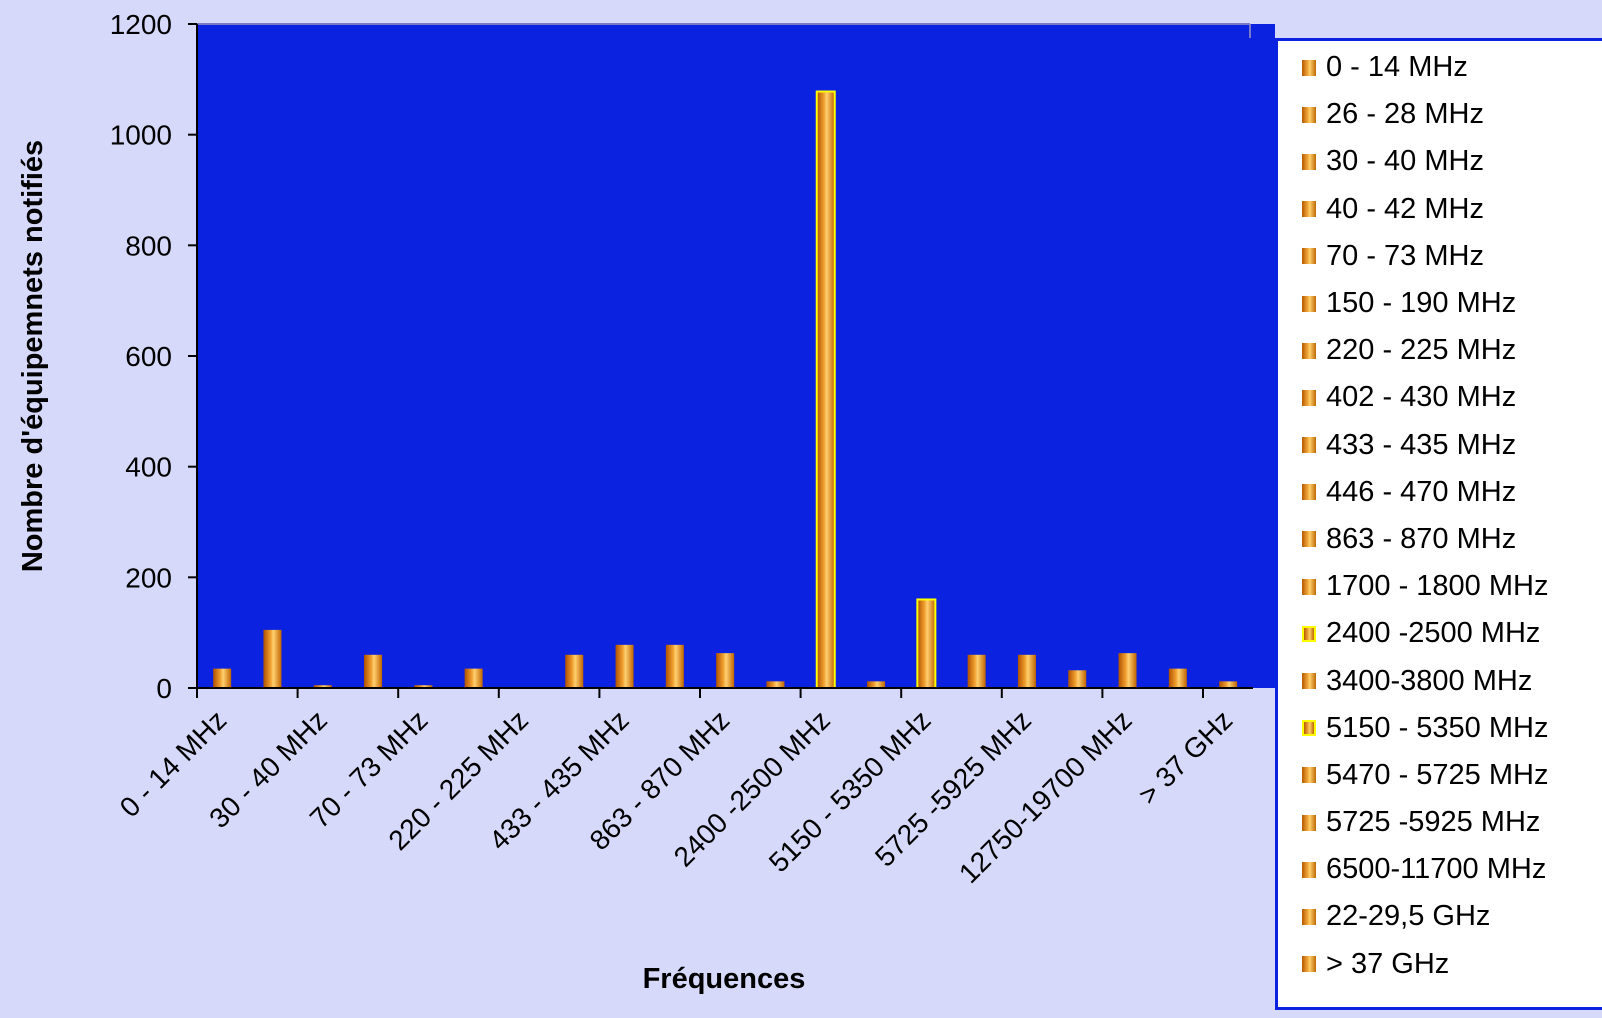 This screenshot has width=1602, height=1018. What do you see at coordinates (148, 356) in the screenshot?
I see `y-tick-label: 600` at bounding box center [148, 356].